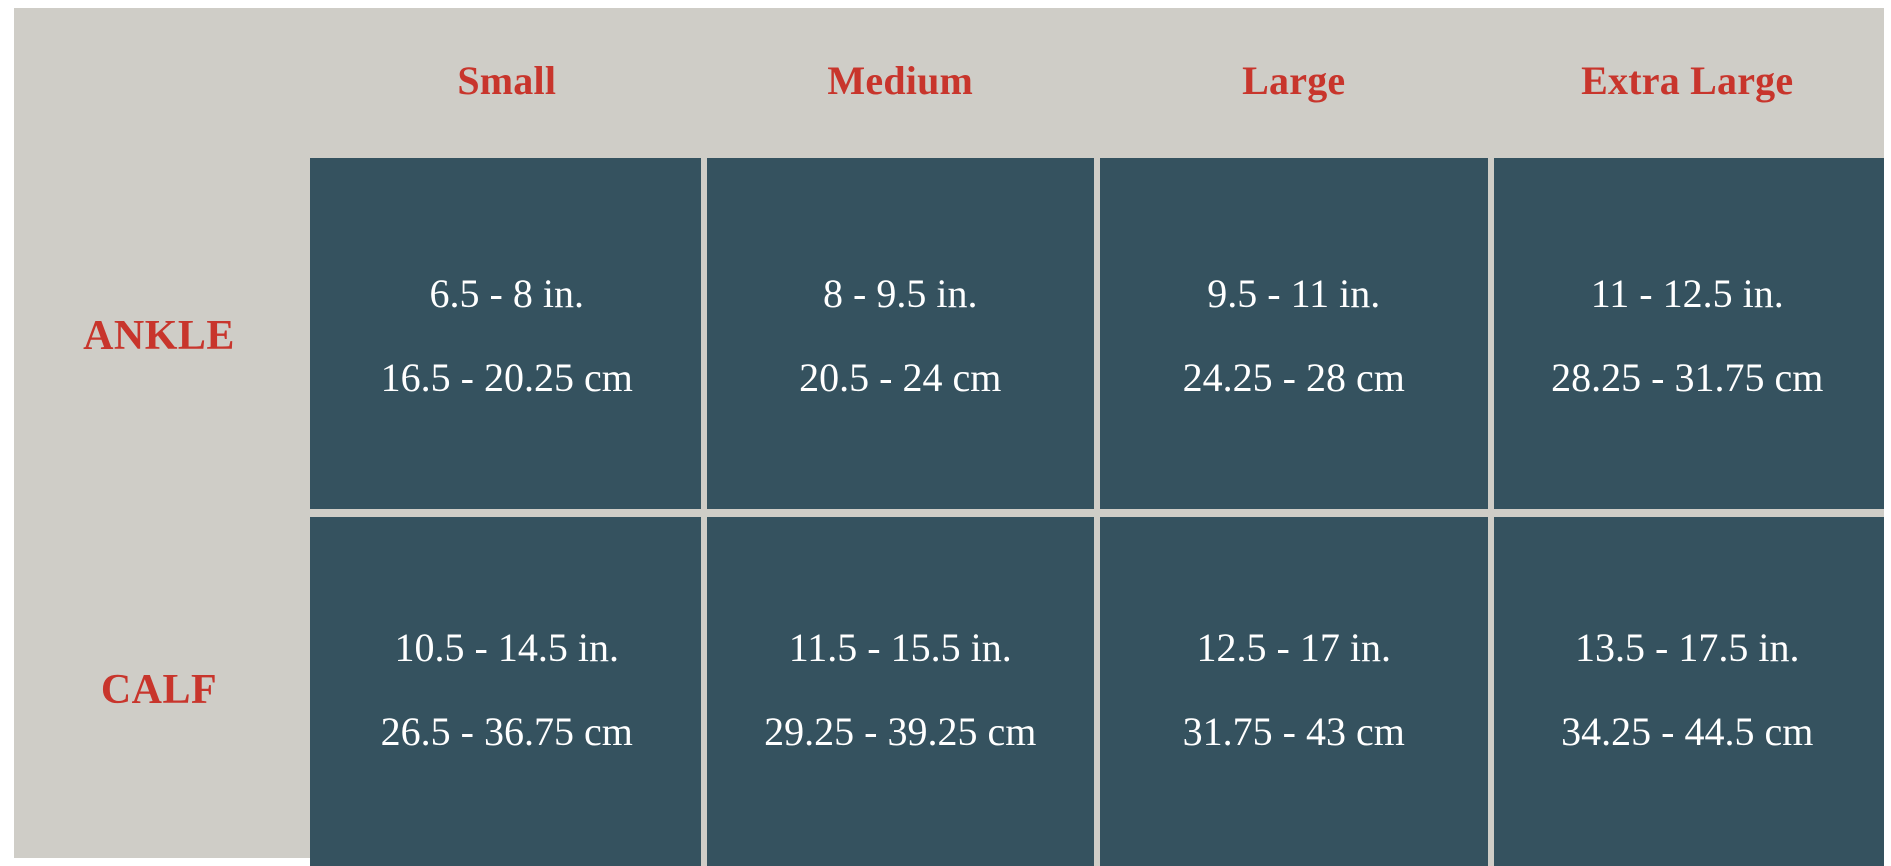 This screenshot has width=1891, height=866. I want to click on cell-calf-extra-large: 13.5 - 17.5 in. 34.25 - 44.5 cm, so click(1685, 687).